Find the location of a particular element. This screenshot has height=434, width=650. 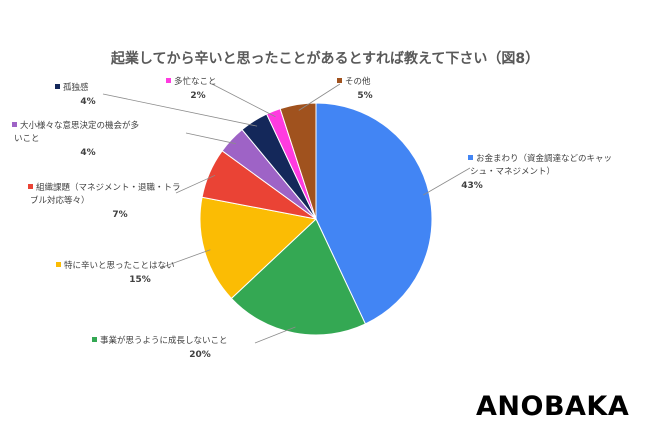

slice-label-text: 孤独感 is located at coordinates (76, 87).